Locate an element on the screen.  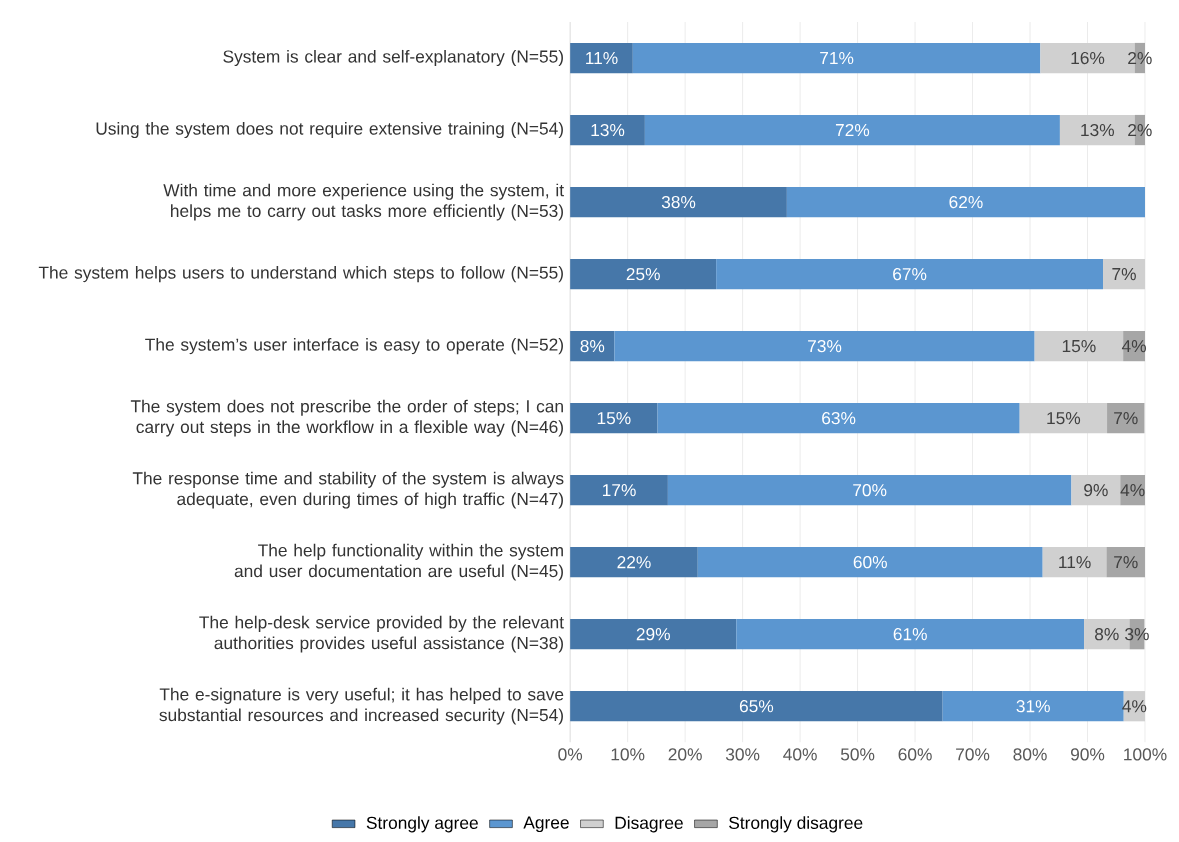
data-label: 71% is located at coordinates (837, 58).